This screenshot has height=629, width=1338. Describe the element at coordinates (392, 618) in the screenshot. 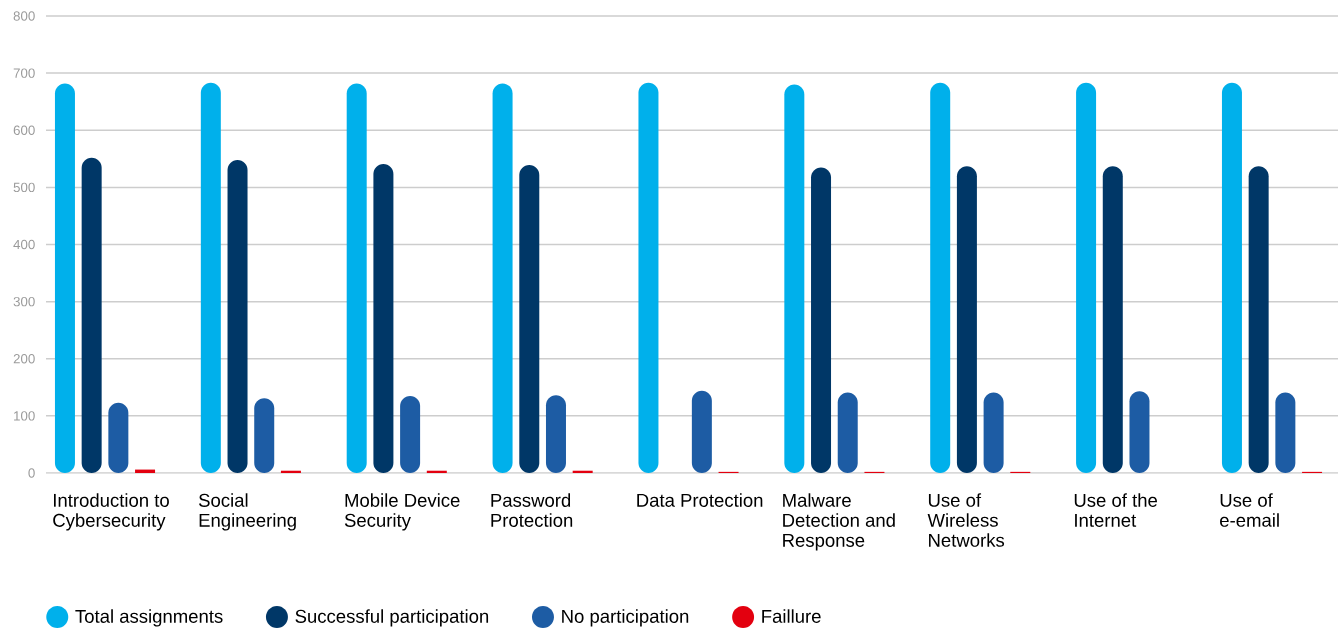

I see `legend-label: Successful participation` at that location.